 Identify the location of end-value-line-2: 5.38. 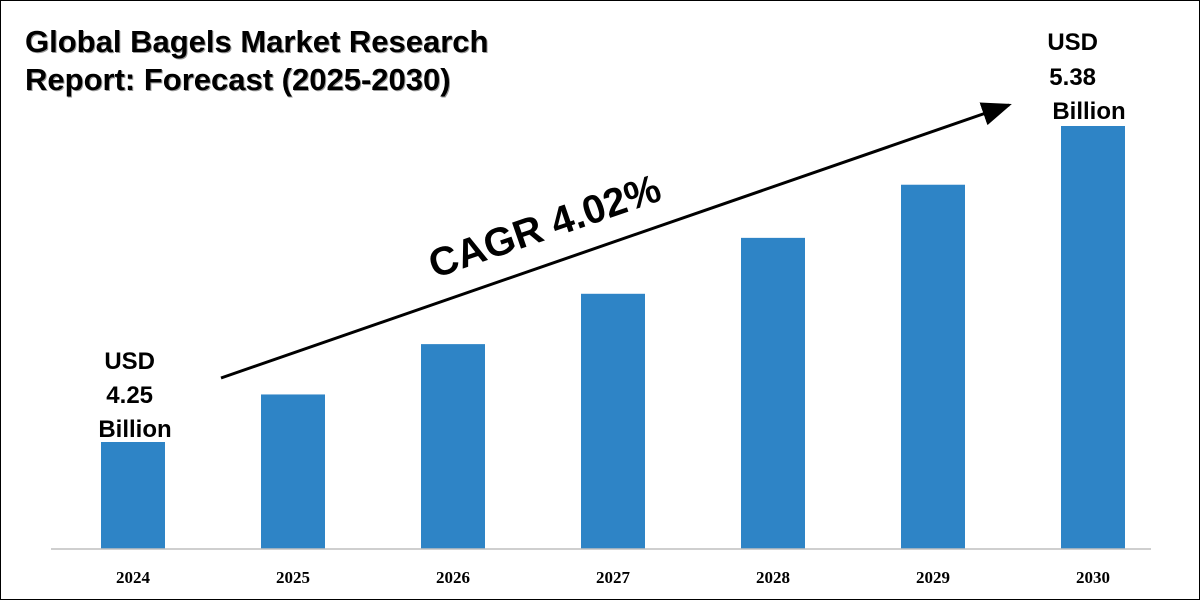
(1072, 77).